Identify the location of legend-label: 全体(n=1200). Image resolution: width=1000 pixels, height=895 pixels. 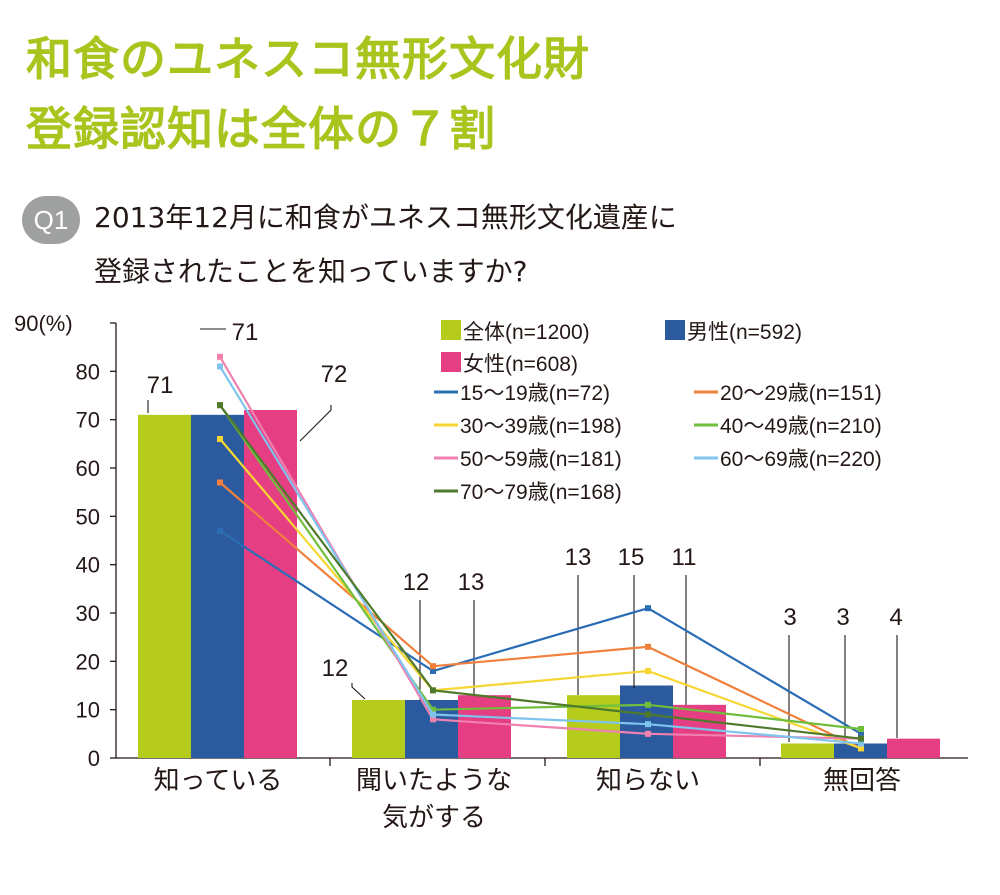
(526, 332).